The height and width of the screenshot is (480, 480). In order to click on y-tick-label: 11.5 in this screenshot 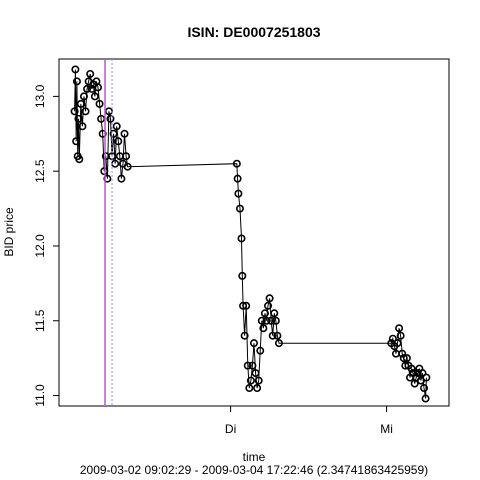, I will do `click(40, 320)`.